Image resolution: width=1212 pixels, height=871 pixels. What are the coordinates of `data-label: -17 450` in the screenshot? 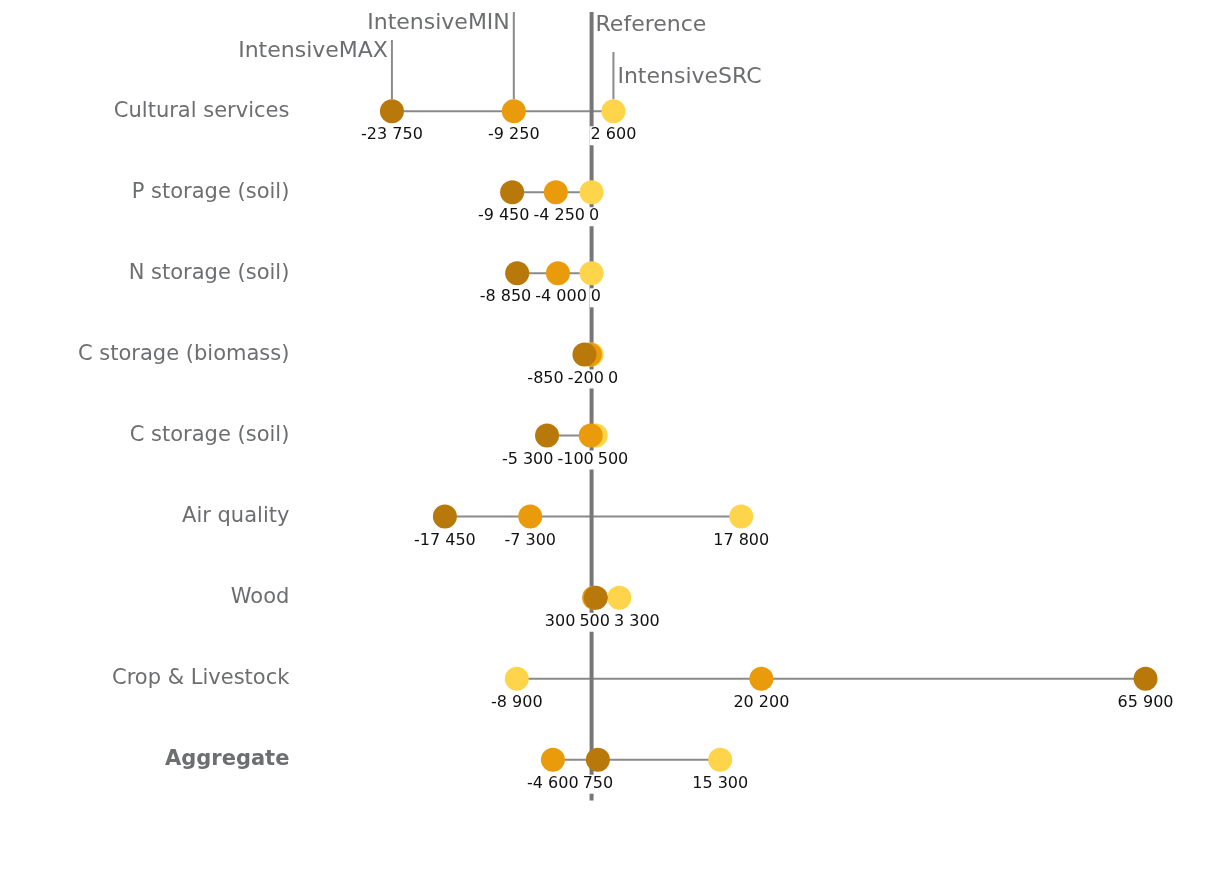 It's located at (445, 539).